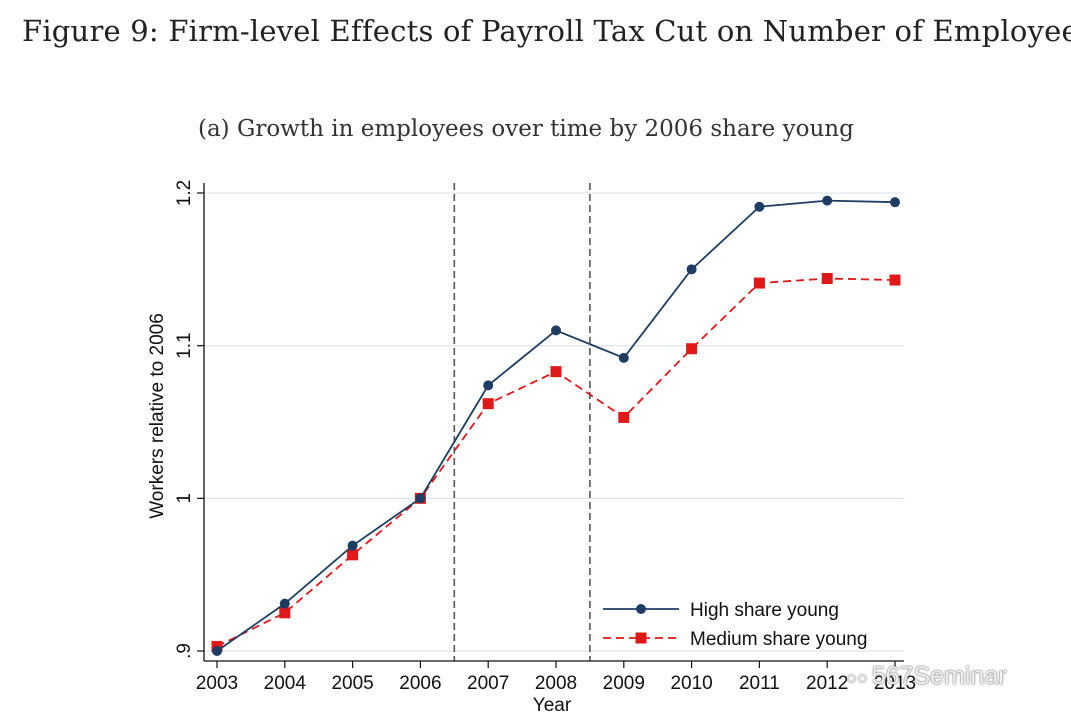 The image size is (1071, 722). What do you see at coordinates (857, 678) in the screenshot?
I see `wechat-icon: ○○` at bounding box center [857, 678].